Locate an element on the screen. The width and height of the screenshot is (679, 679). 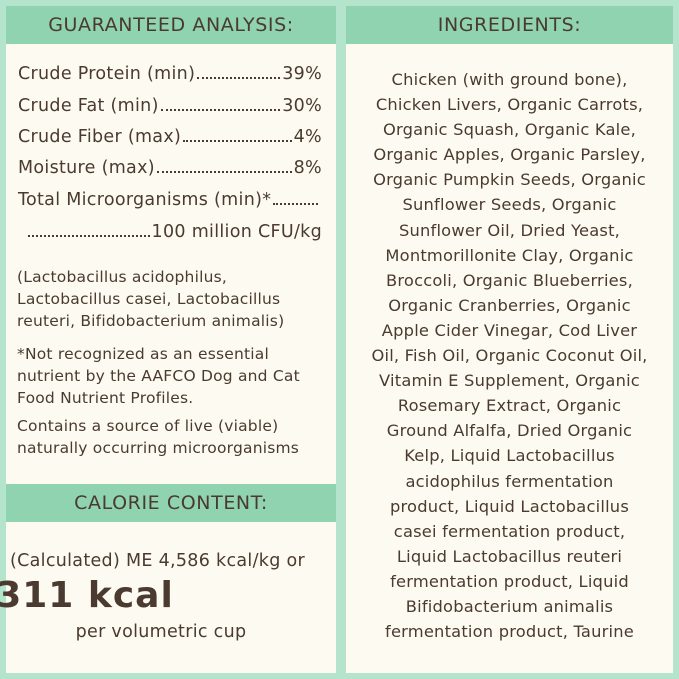
note-line: (Lactobacillus acidophilus, is located at coordinates (122, 277).